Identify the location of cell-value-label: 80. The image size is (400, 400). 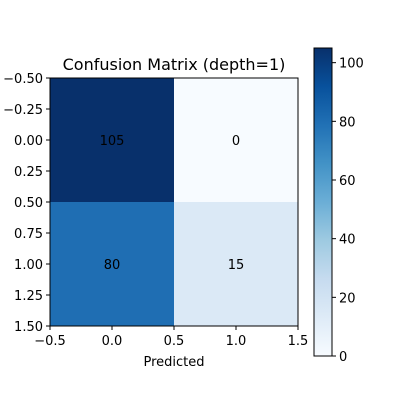
(112, 265).